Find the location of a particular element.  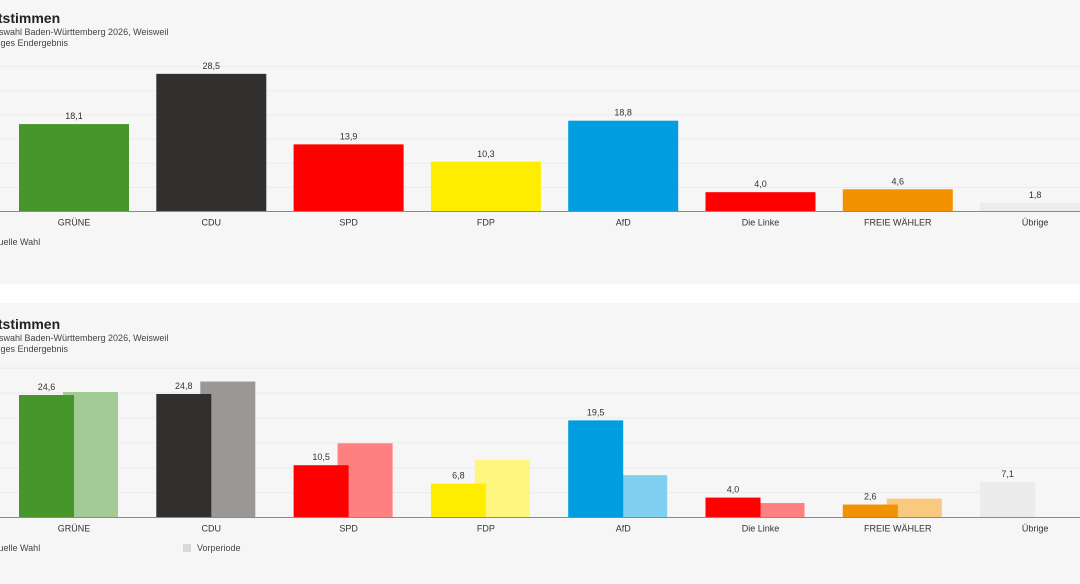

bar-group-fdp: 10,3 FDP is located at coordinates (485, 188).